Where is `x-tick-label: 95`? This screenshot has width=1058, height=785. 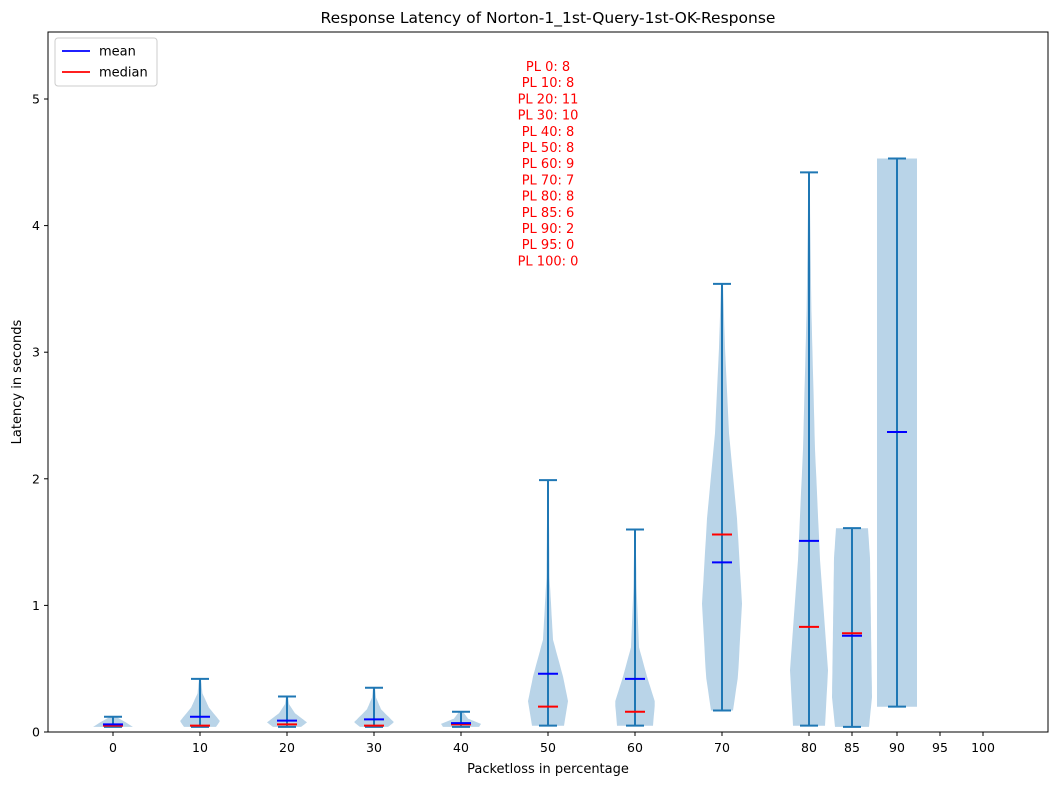 x-tick-label: 95 is located at coordinates (940, 747).